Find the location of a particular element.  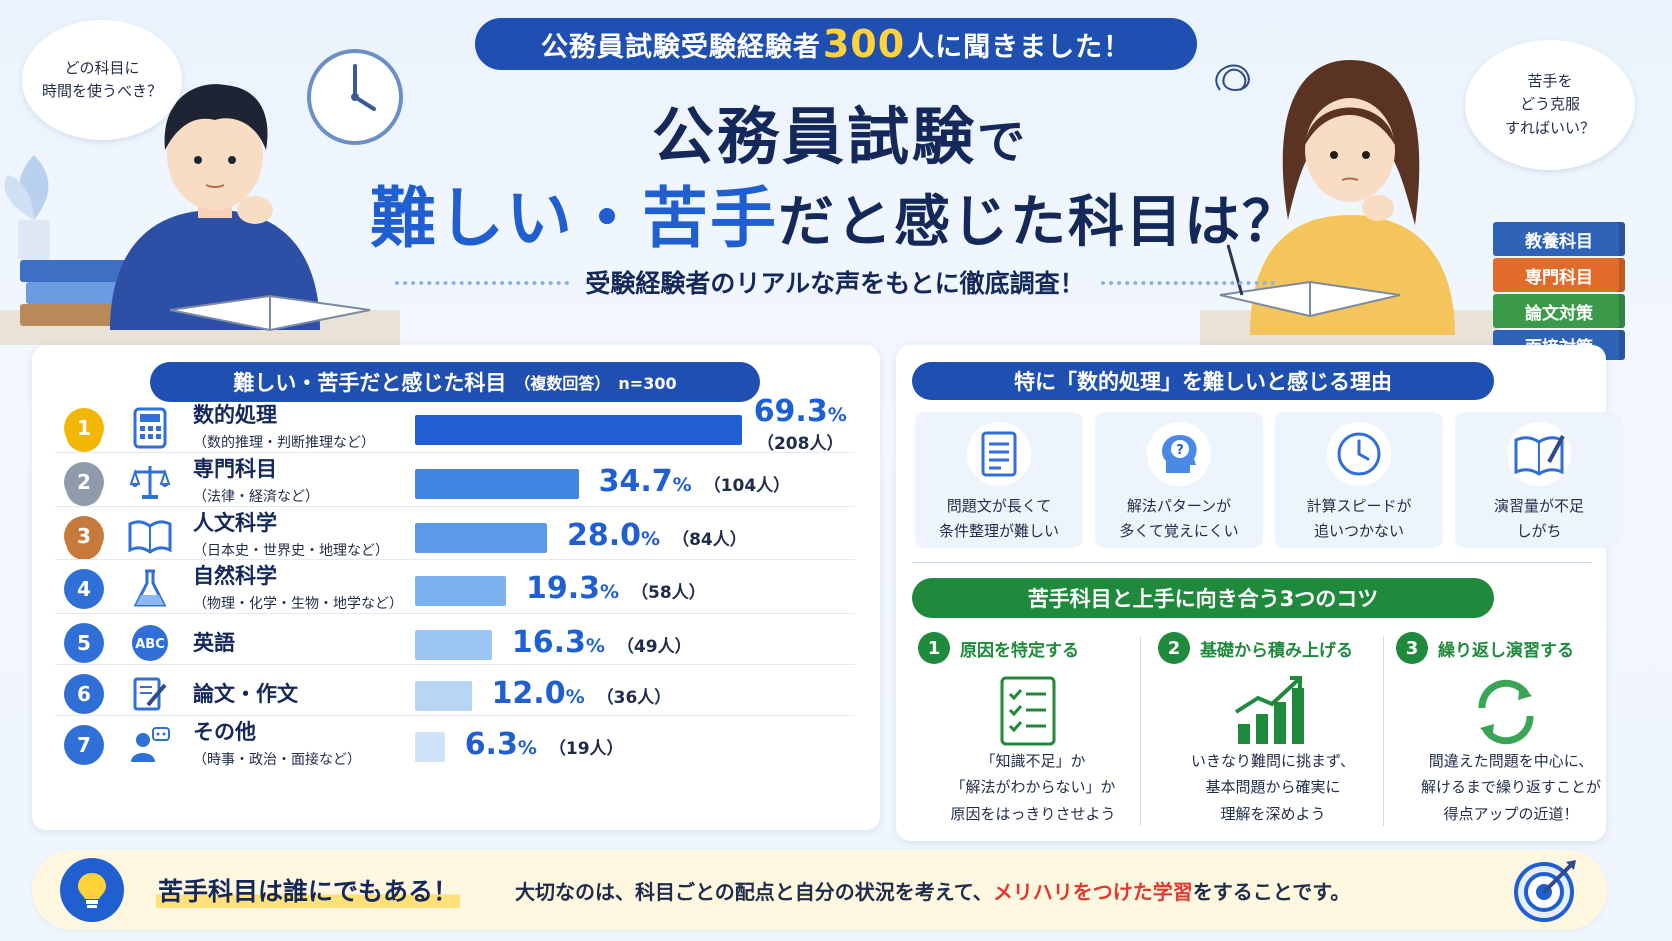

rank-badge: 7 is located at coordinates (84, 745).